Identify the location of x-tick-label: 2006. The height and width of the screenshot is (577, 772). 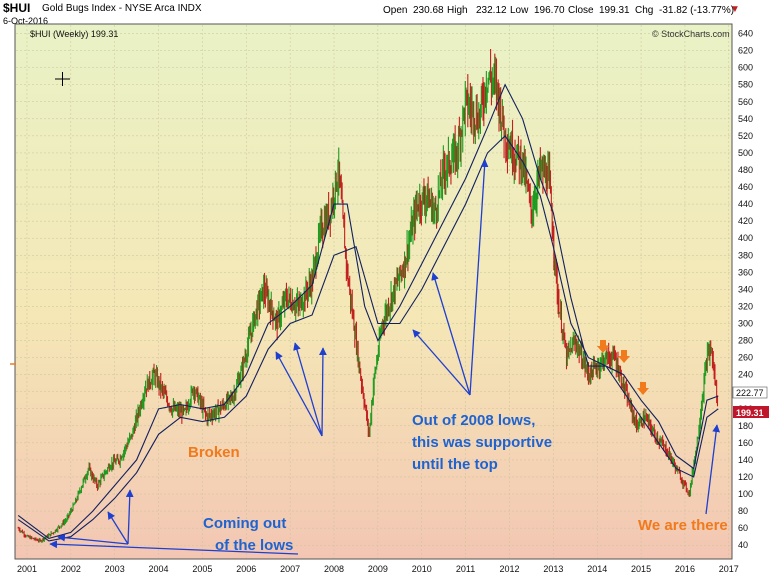
(246, 569).